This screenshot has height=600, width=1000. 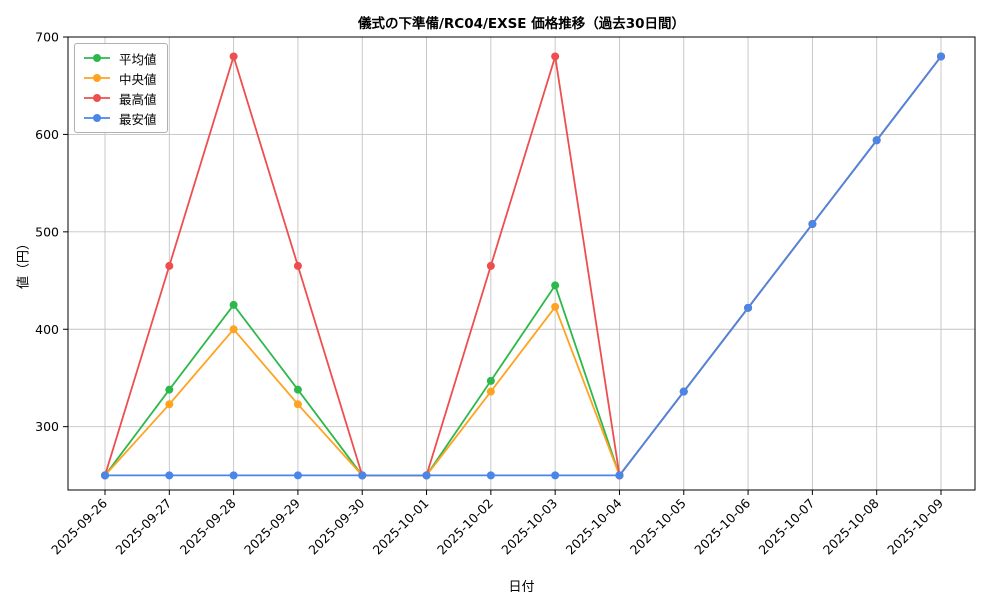 I want to click on x-tick-label: 2025-10-03, so click(x=529, y=527).